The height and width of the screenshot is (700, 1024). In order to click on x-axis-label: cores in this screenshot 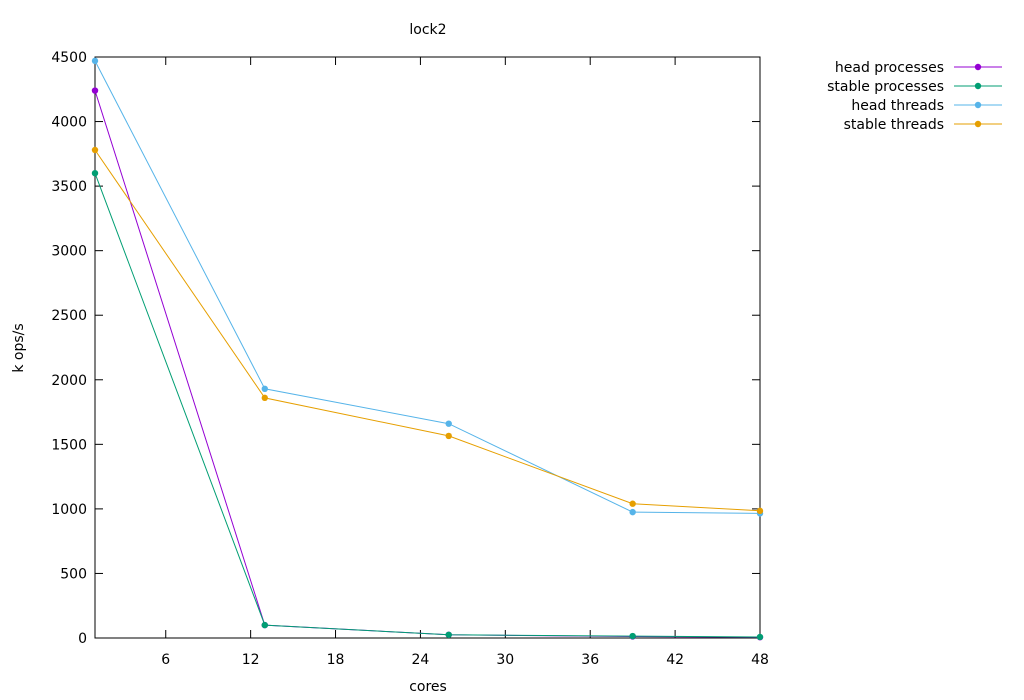, I will do `click(428, 687)`.